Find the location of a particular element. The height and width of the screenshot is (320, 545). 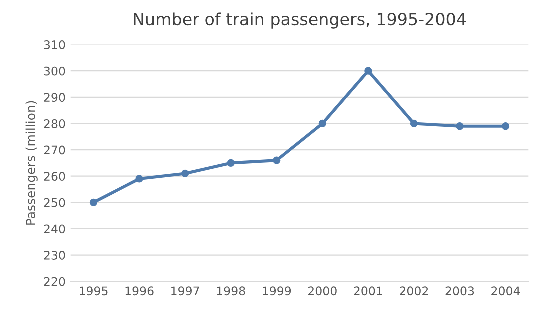

x-tick-label: 1995 is located at coordinates (94, 291).